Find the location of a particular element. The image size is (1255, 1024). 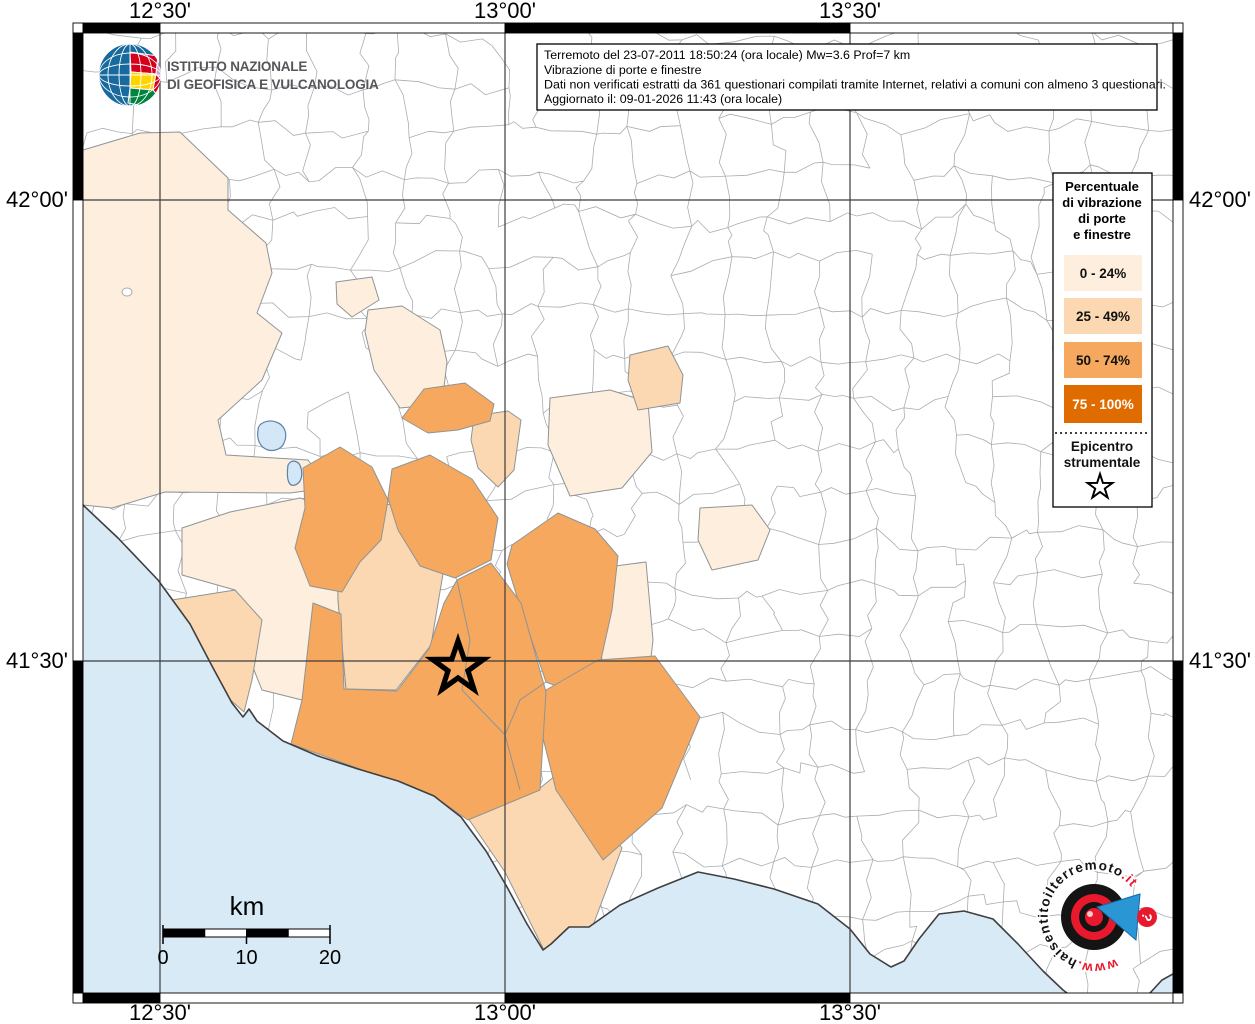

coastline is located at coordinates (1161, 983).